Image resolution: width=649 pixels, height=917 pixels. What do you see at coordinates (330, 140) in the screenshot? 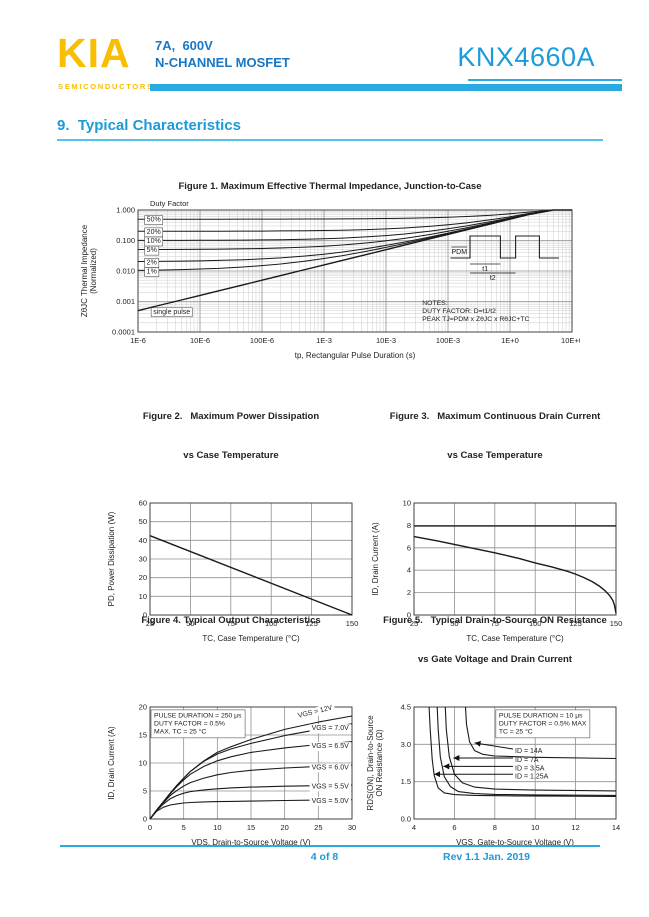
I see `section-heading-rule` at bounding box center [330, 140].